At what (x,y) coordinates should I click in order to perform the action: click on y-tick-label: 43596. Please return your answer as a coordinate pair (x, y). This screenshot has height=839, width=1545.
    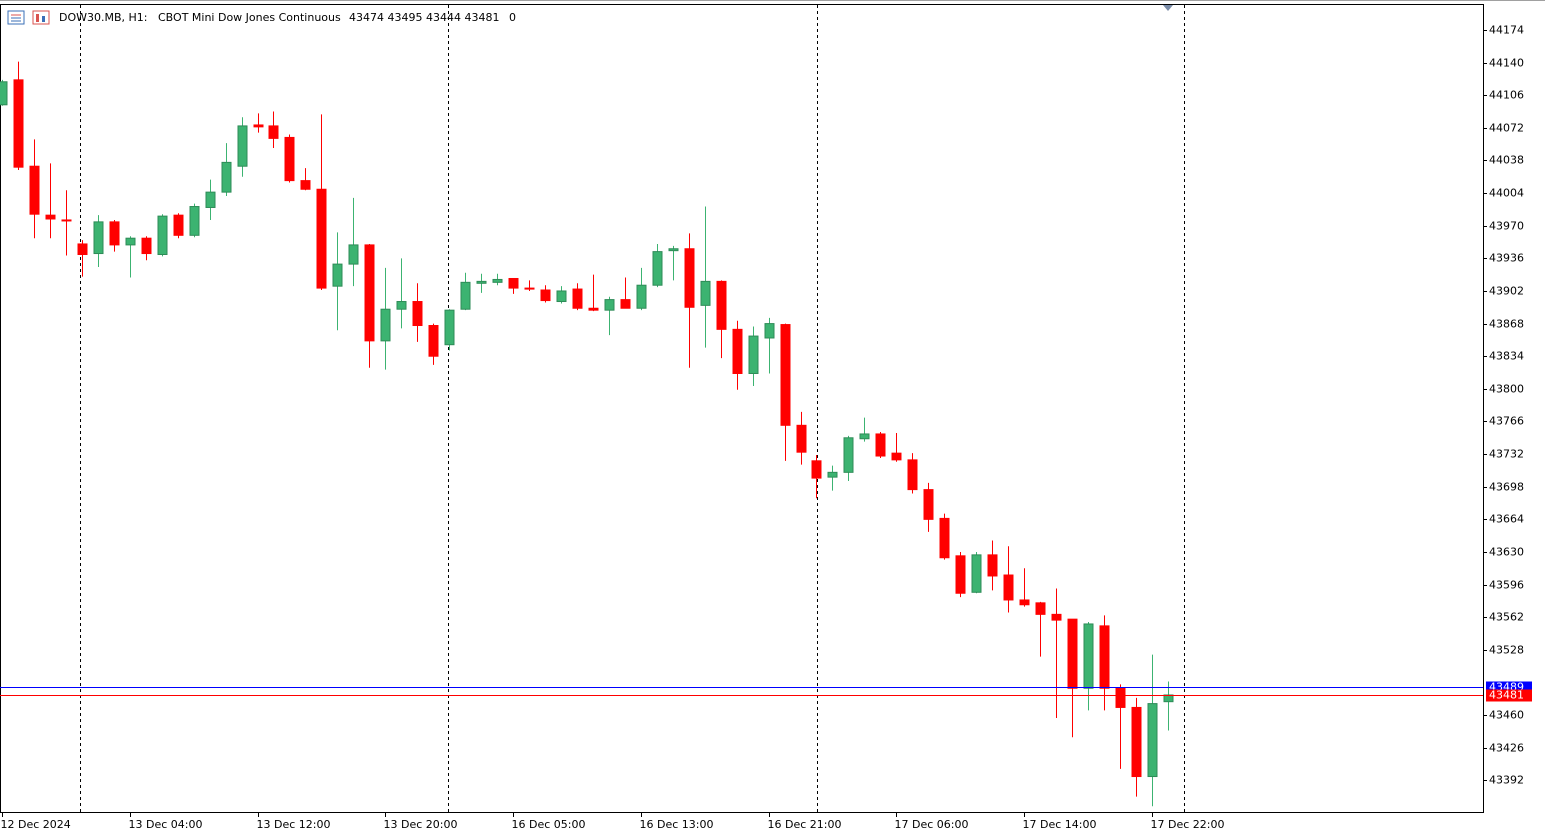
    Looking at the image, I should click on (1506, 585).